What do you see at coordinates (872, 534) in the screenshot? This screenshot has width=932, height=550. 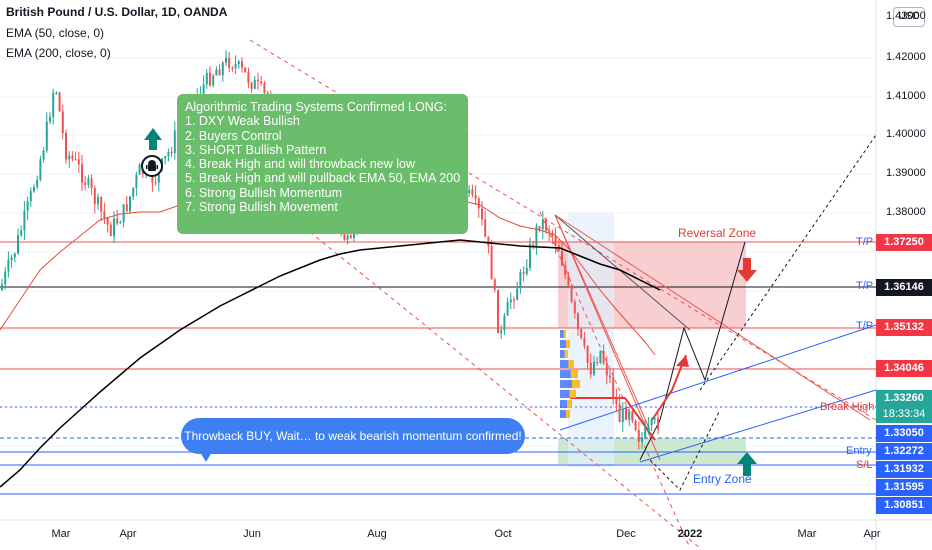 I see `time-tick: Apr` at bounding box center [872, 534].